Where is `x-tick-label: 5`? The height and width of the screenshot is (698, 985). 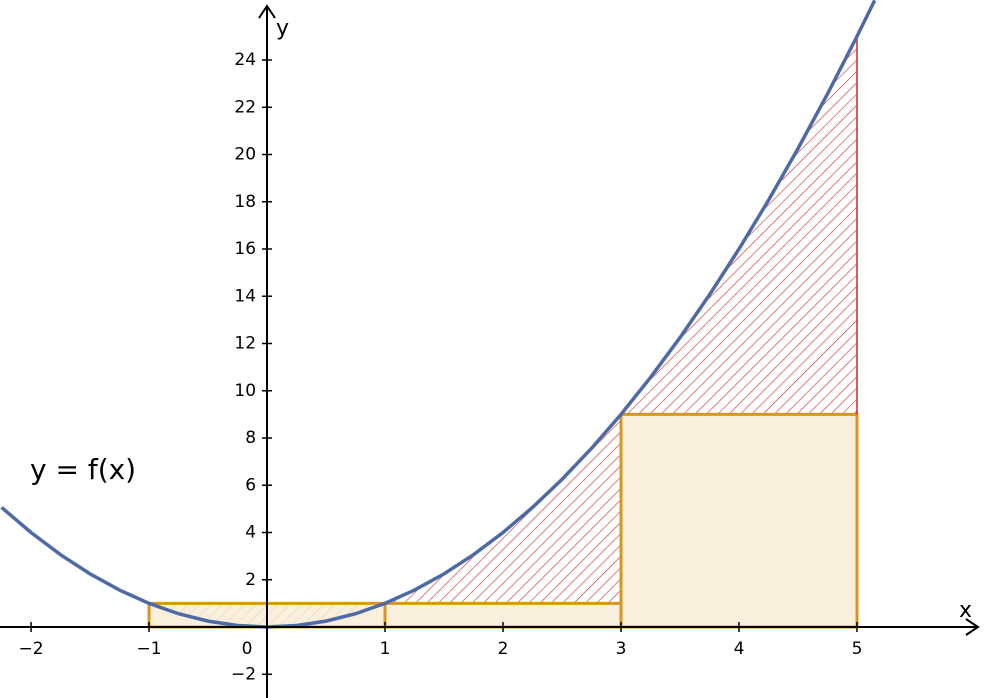
x-tick-label: 5 is located at coordinates (857, 649).